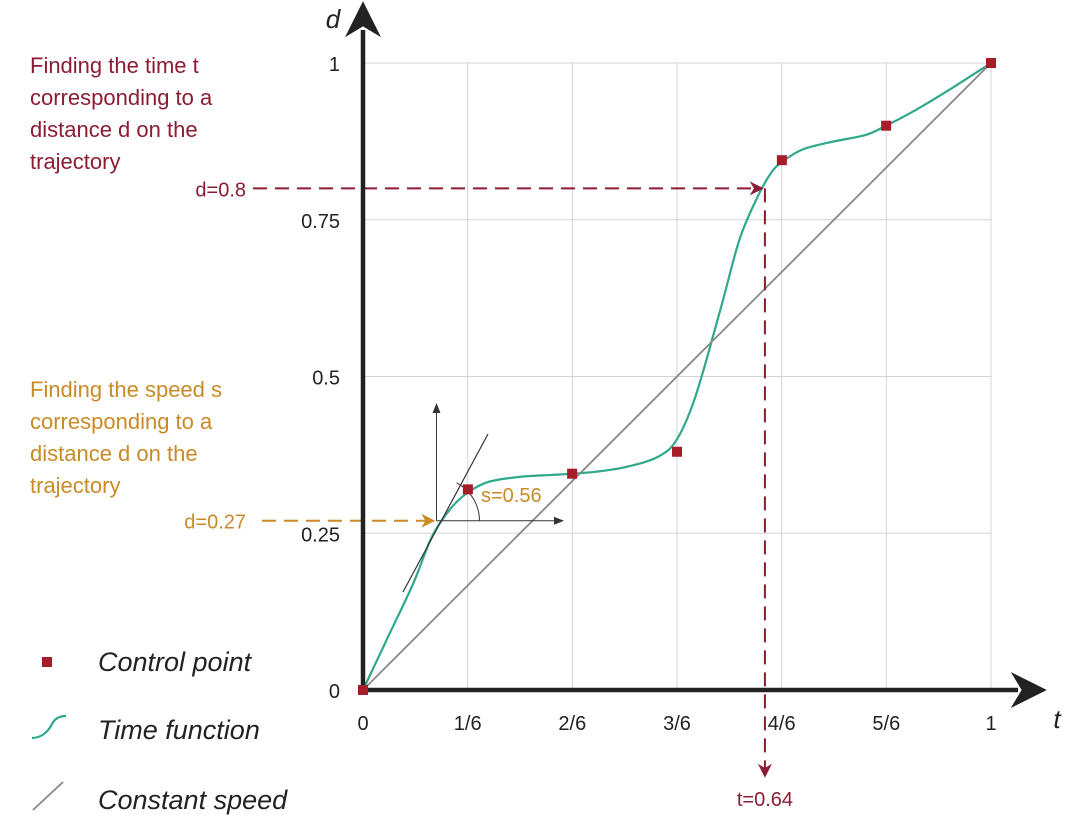 This screenshot has height=824, width=1081. Describe the element at coordinates (48, 796) in the screenshot. I see `legend-swatch-constant-speed` at that location.